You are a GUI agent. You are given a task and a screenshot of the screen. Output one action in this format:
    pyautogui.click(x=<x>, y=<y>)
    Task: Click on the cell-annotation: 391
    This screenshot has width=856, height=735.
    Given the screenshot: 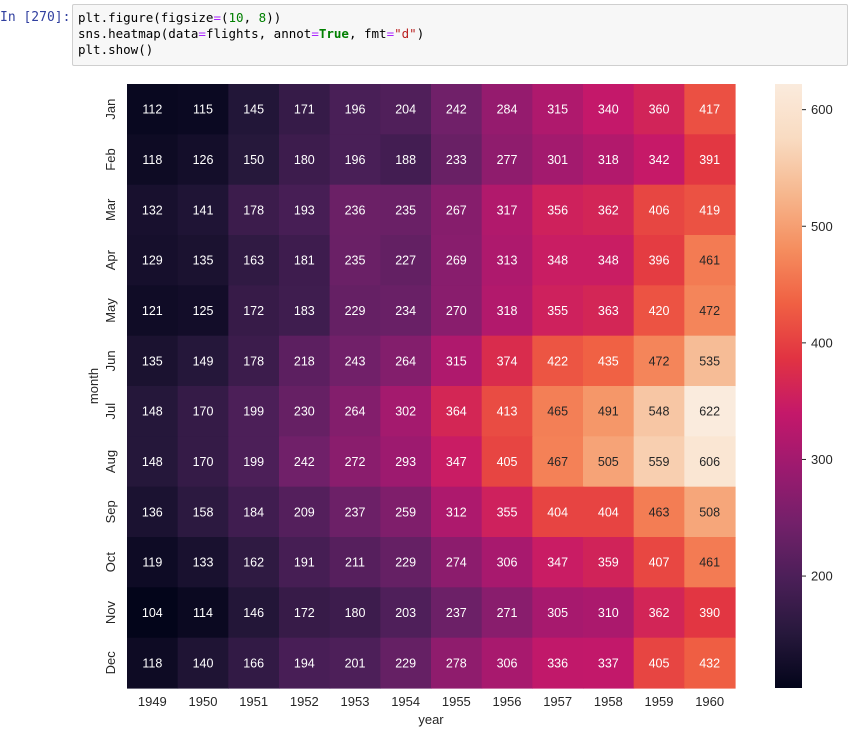 What is the action you would take?
    pyautogui.click(x=709, y=160)
    